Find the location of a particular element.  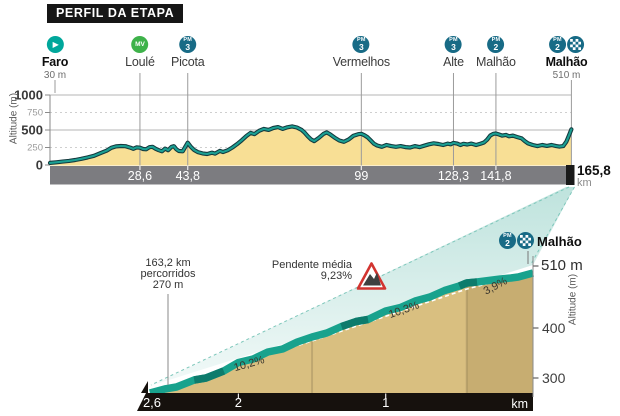

finish-name-bottom: Malhão is located at coordinates (559, 241).